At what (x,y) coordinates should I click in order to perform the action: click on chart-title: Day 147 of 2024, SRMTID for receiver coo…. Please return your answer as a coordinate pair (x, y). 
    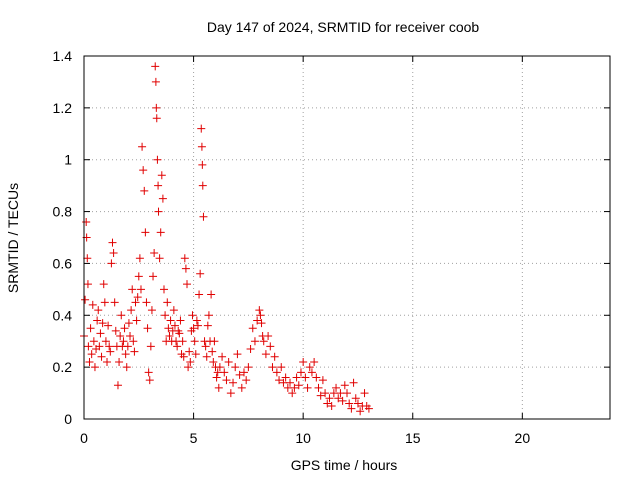
    Looking at the image, I should click on (343, 27).